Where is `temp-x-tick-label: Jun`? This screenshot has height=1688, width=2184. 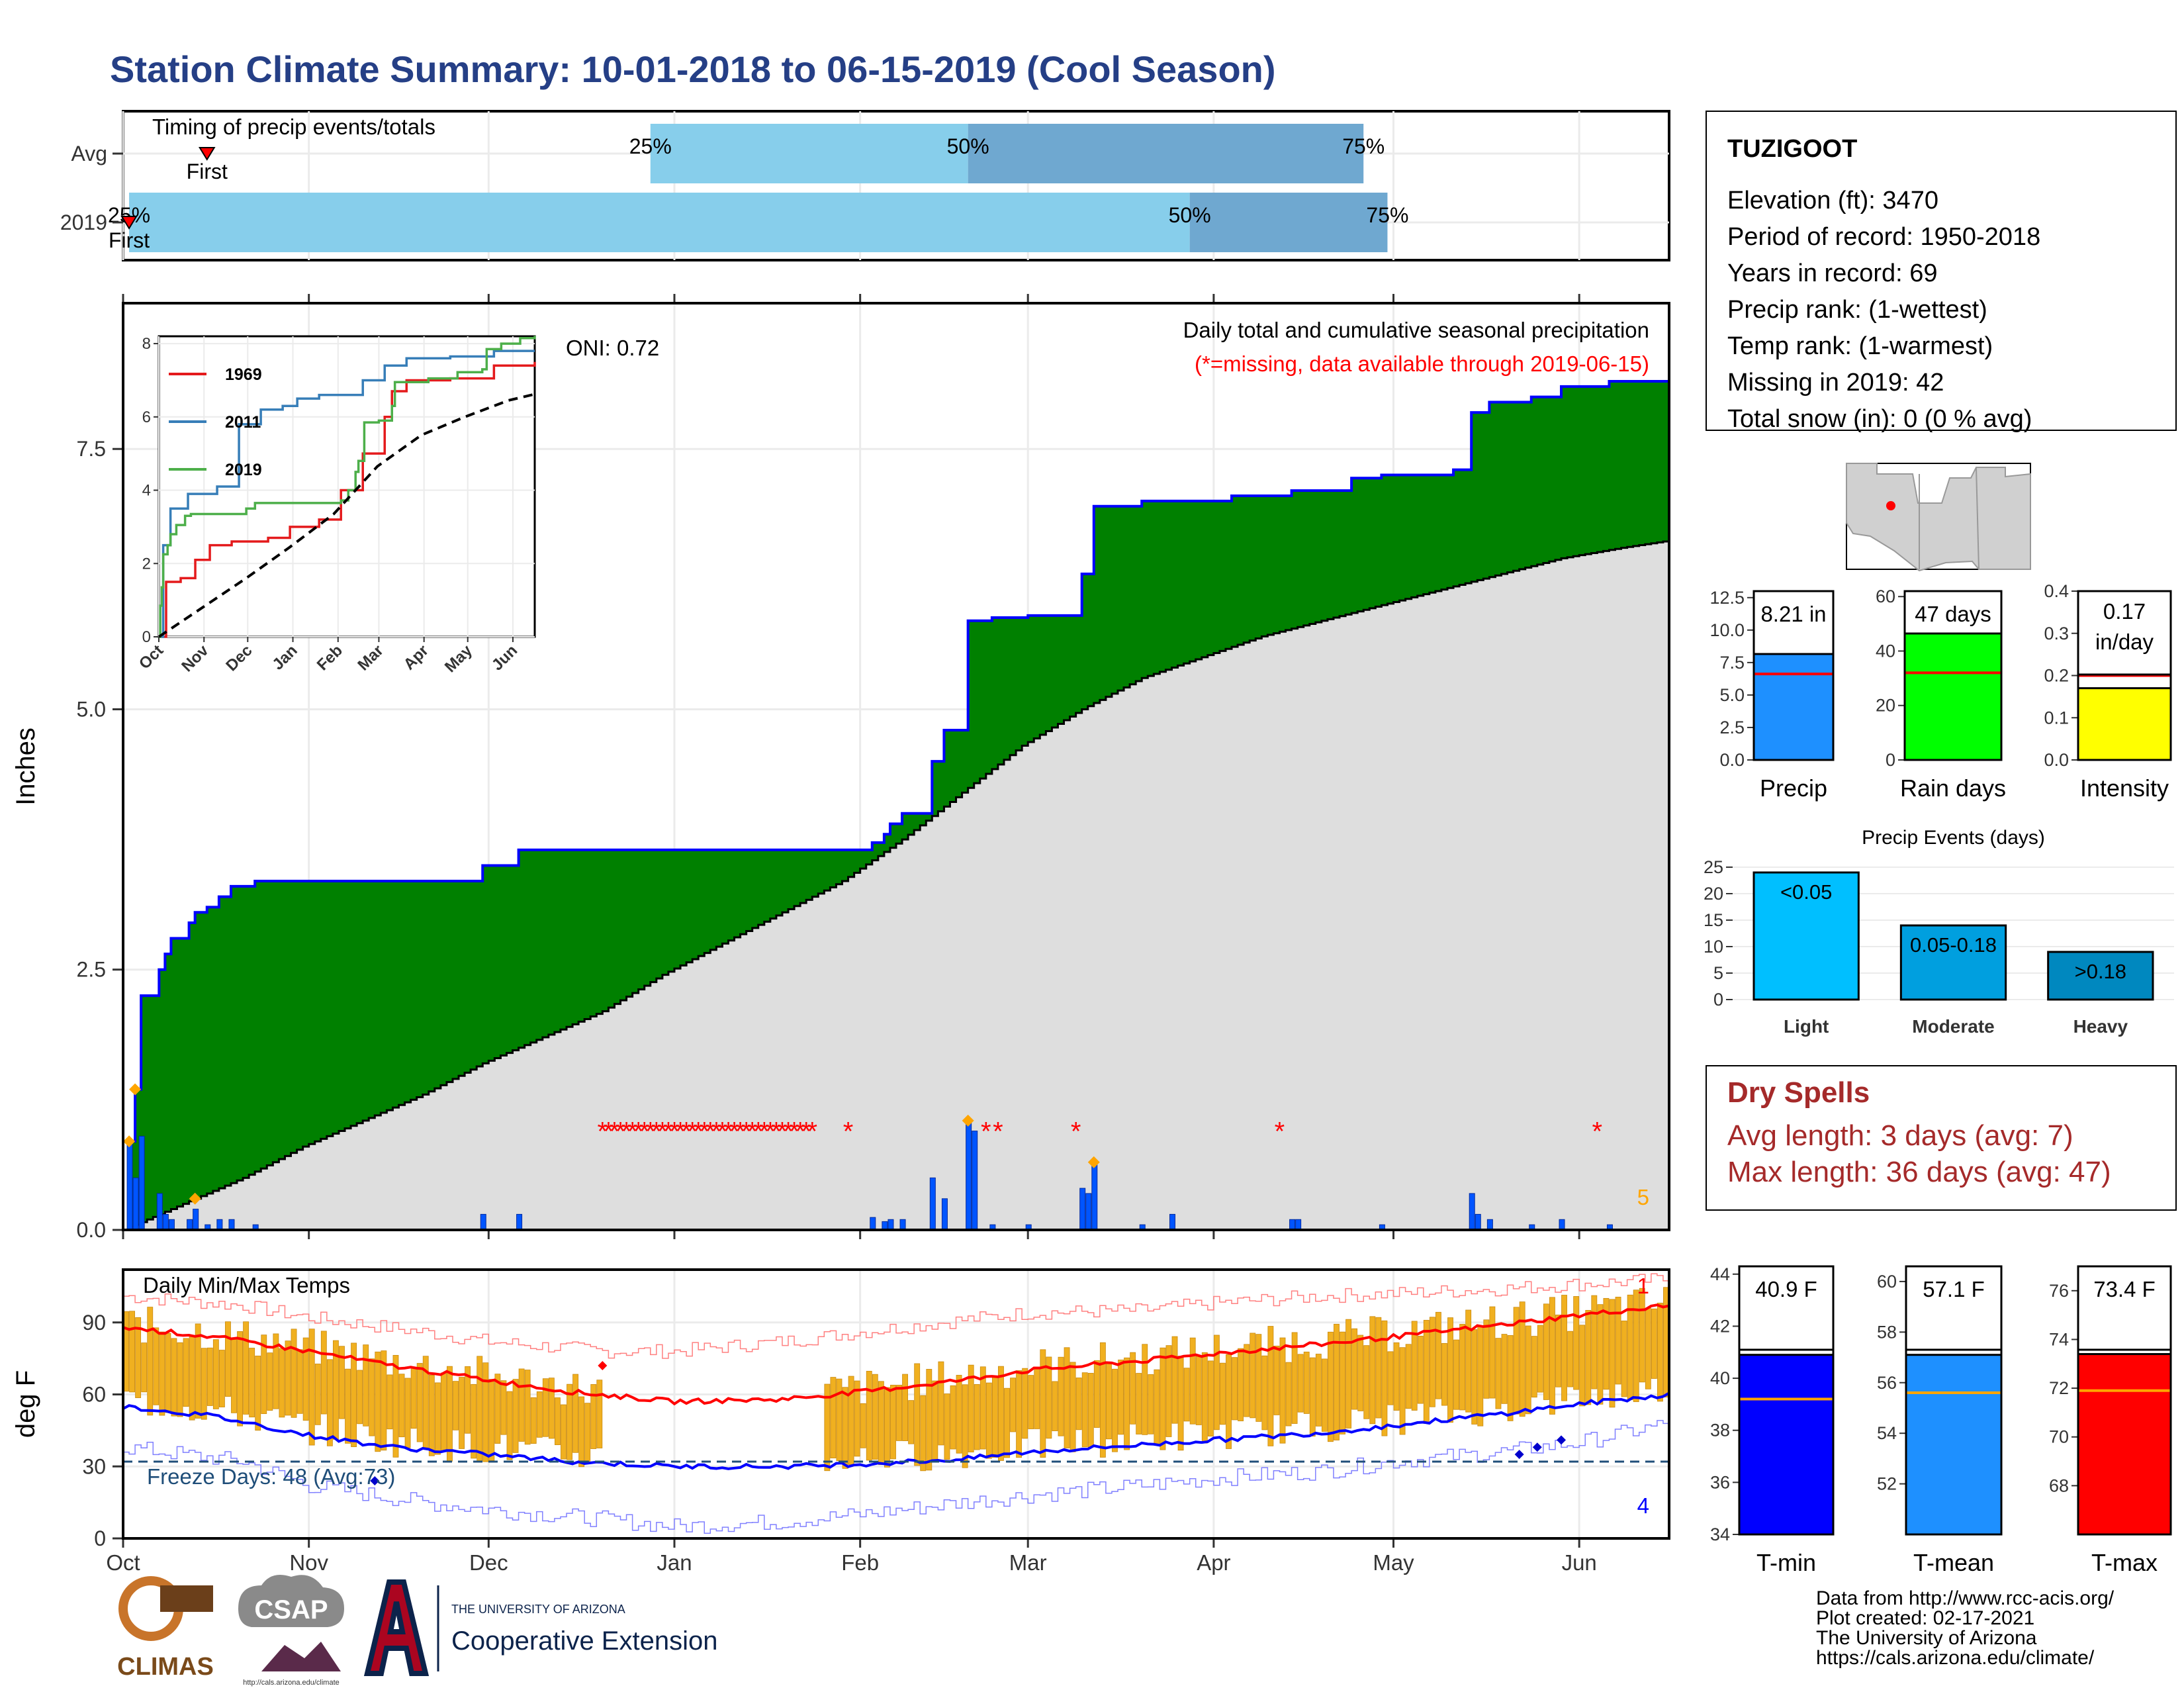
temp-x-tick-label: Jun is located at coordinates (1579, 1562).